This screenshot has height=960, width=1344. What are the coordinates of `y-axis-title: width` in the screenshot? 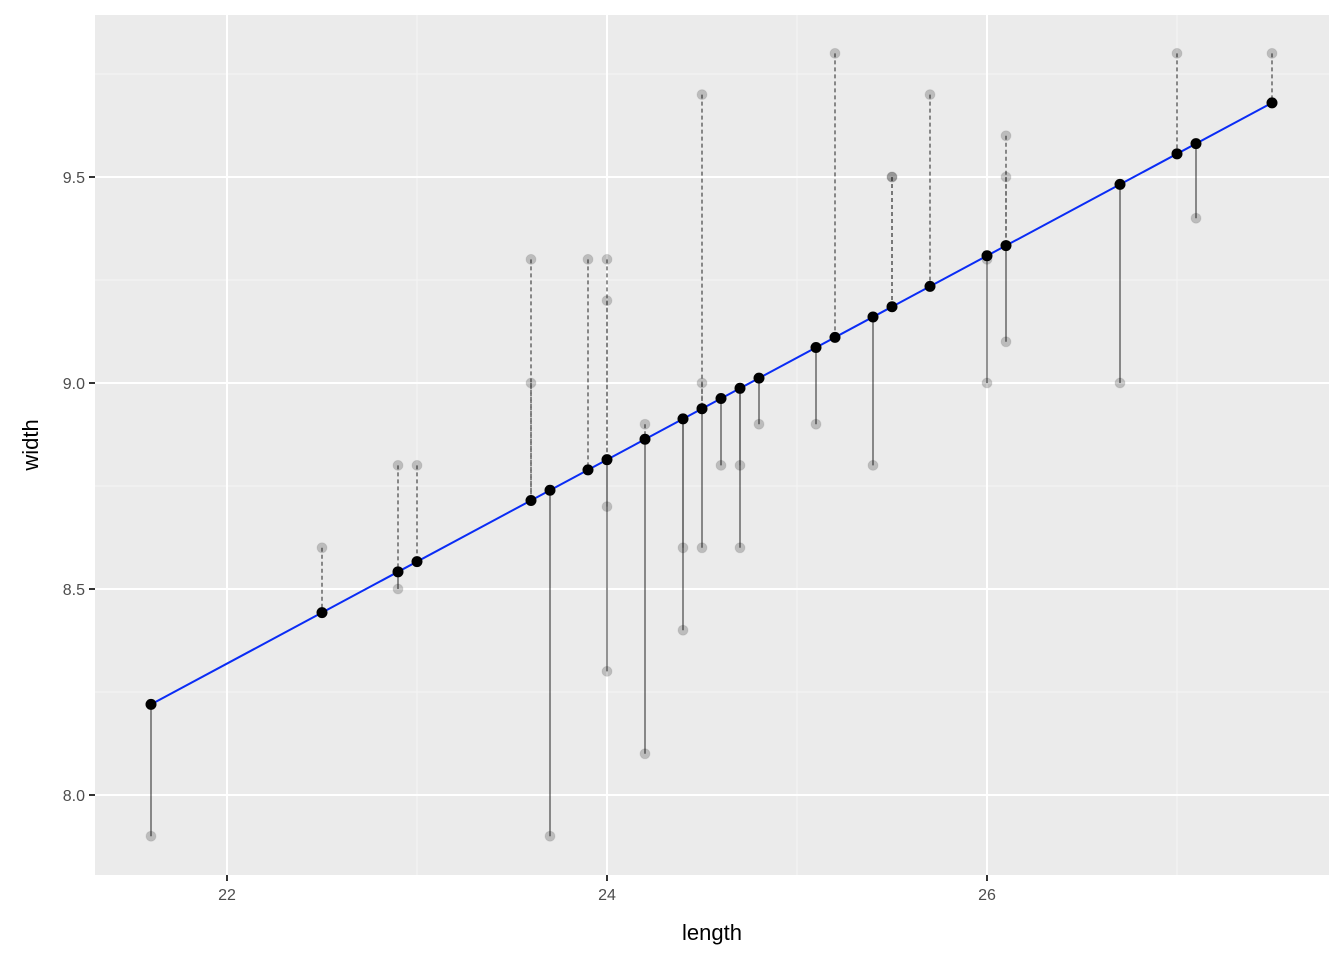 It's located at (30, 445).